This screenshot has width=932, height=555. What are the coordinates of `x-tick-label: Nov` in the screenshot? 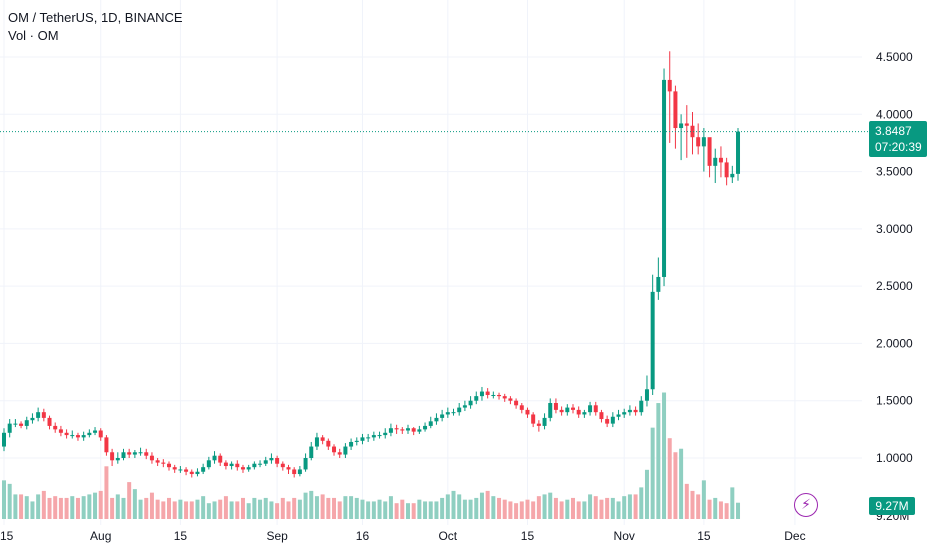 It's located at (624, 536).